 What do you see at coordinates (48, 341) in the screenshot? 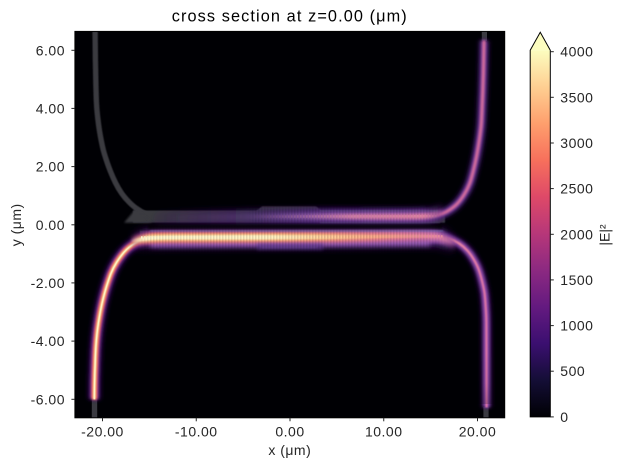
I see `svg-text: -4.00` at bounding box center [48, 341].